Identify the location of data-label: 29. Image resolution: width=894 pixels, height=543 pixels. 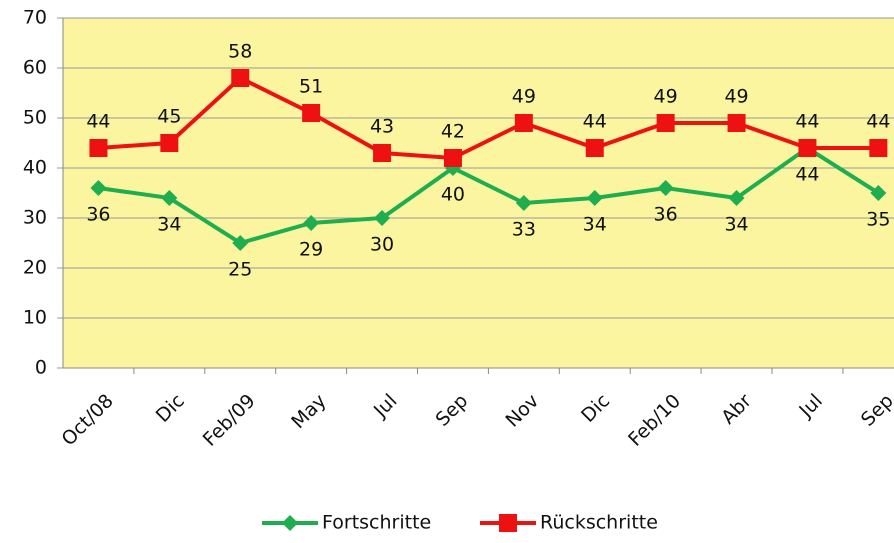
(311, 250).